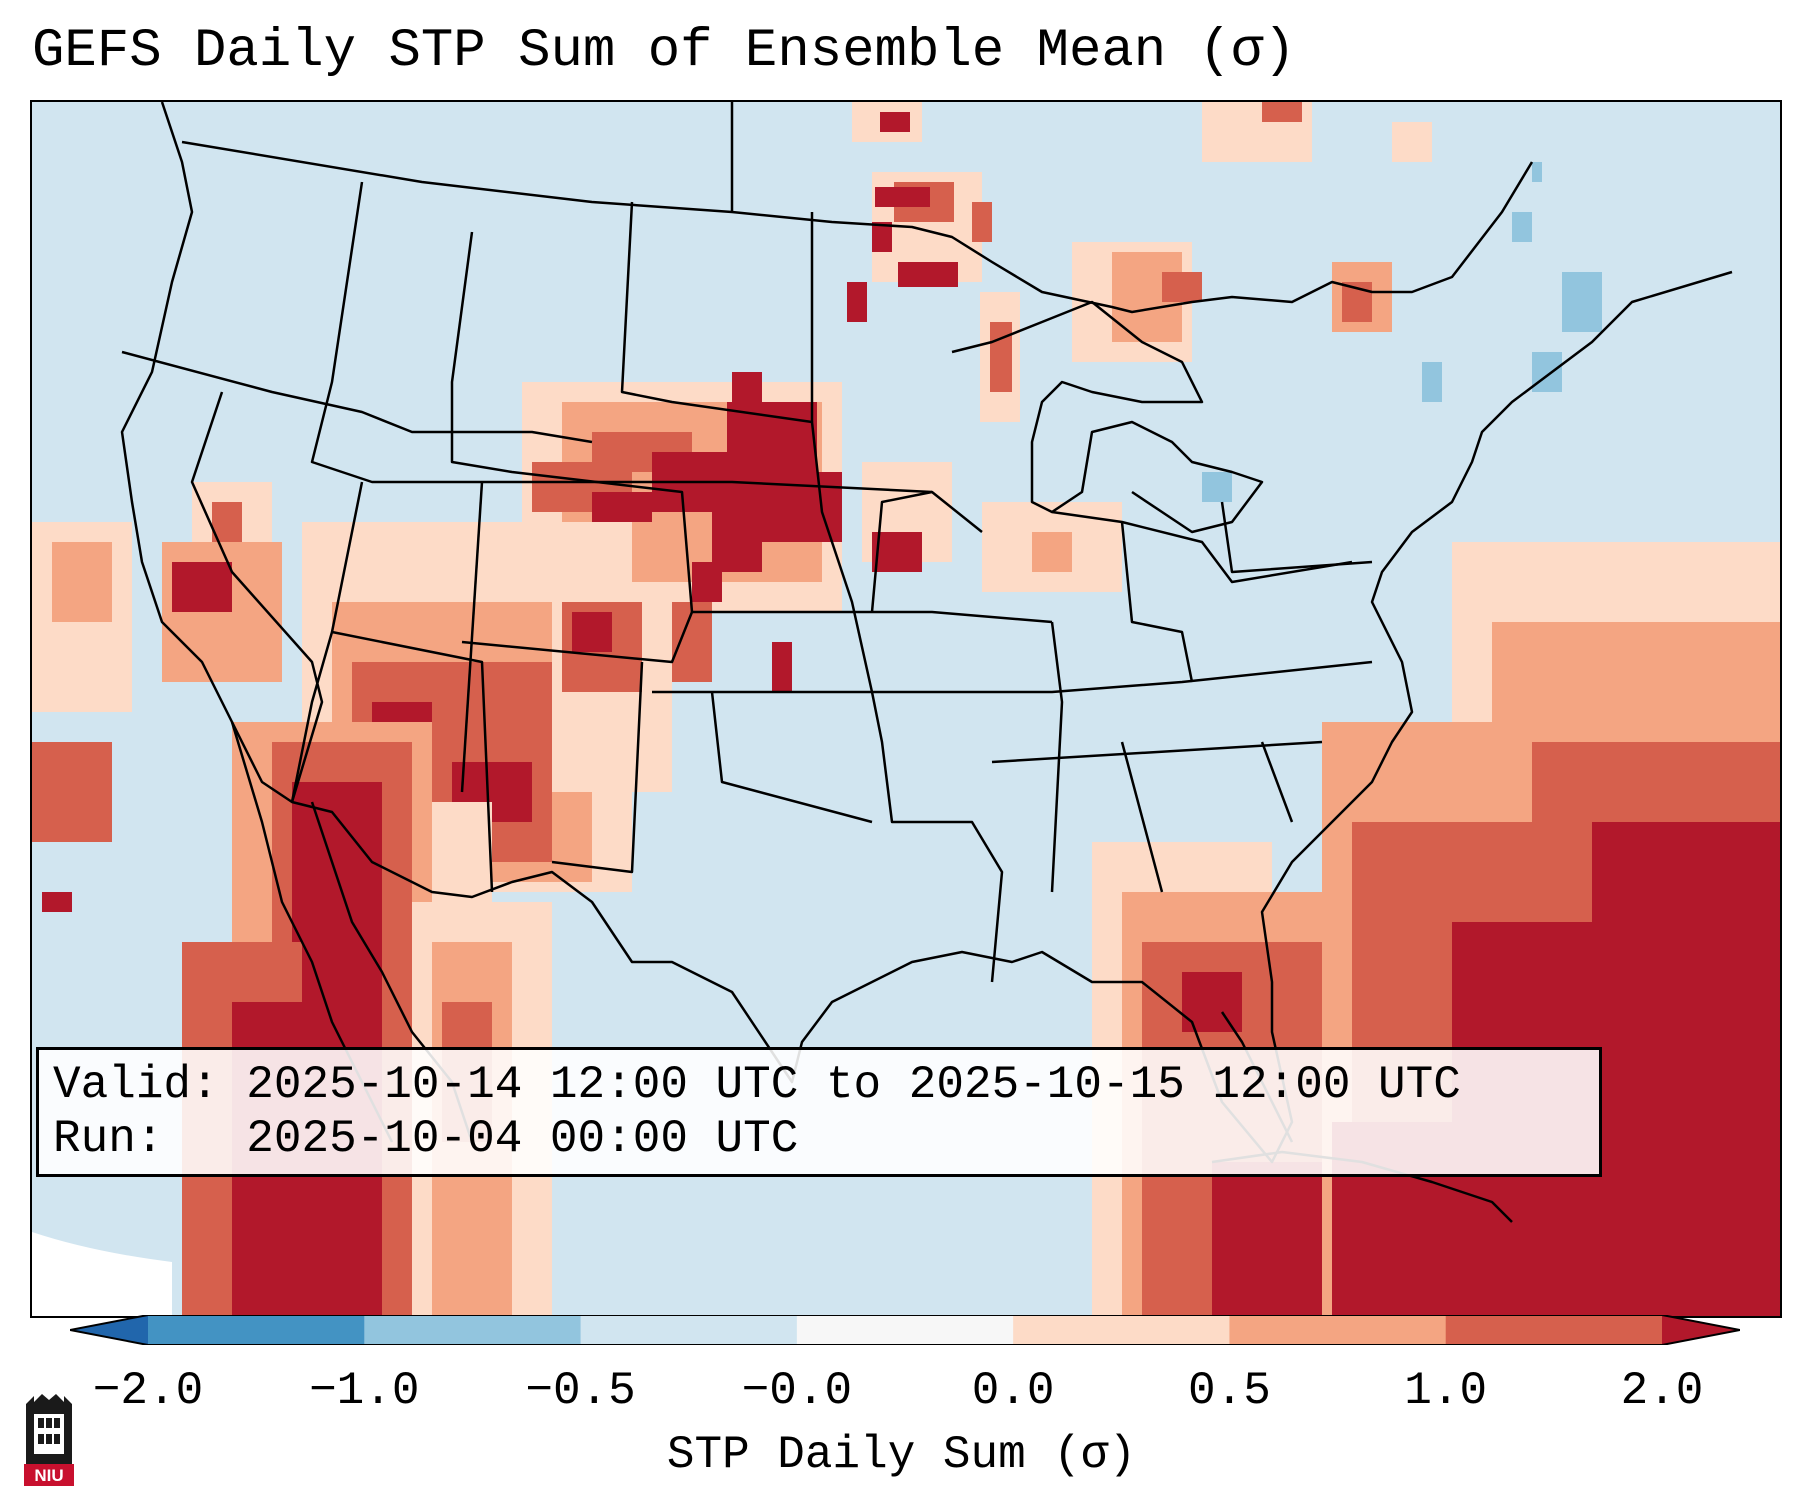 This screenshot has width=1803, height=1506. What do you see at coordinates (109, 1330) in the screenshot?
I see `colorbar-extend-low` at bounding box center [109, 1330].